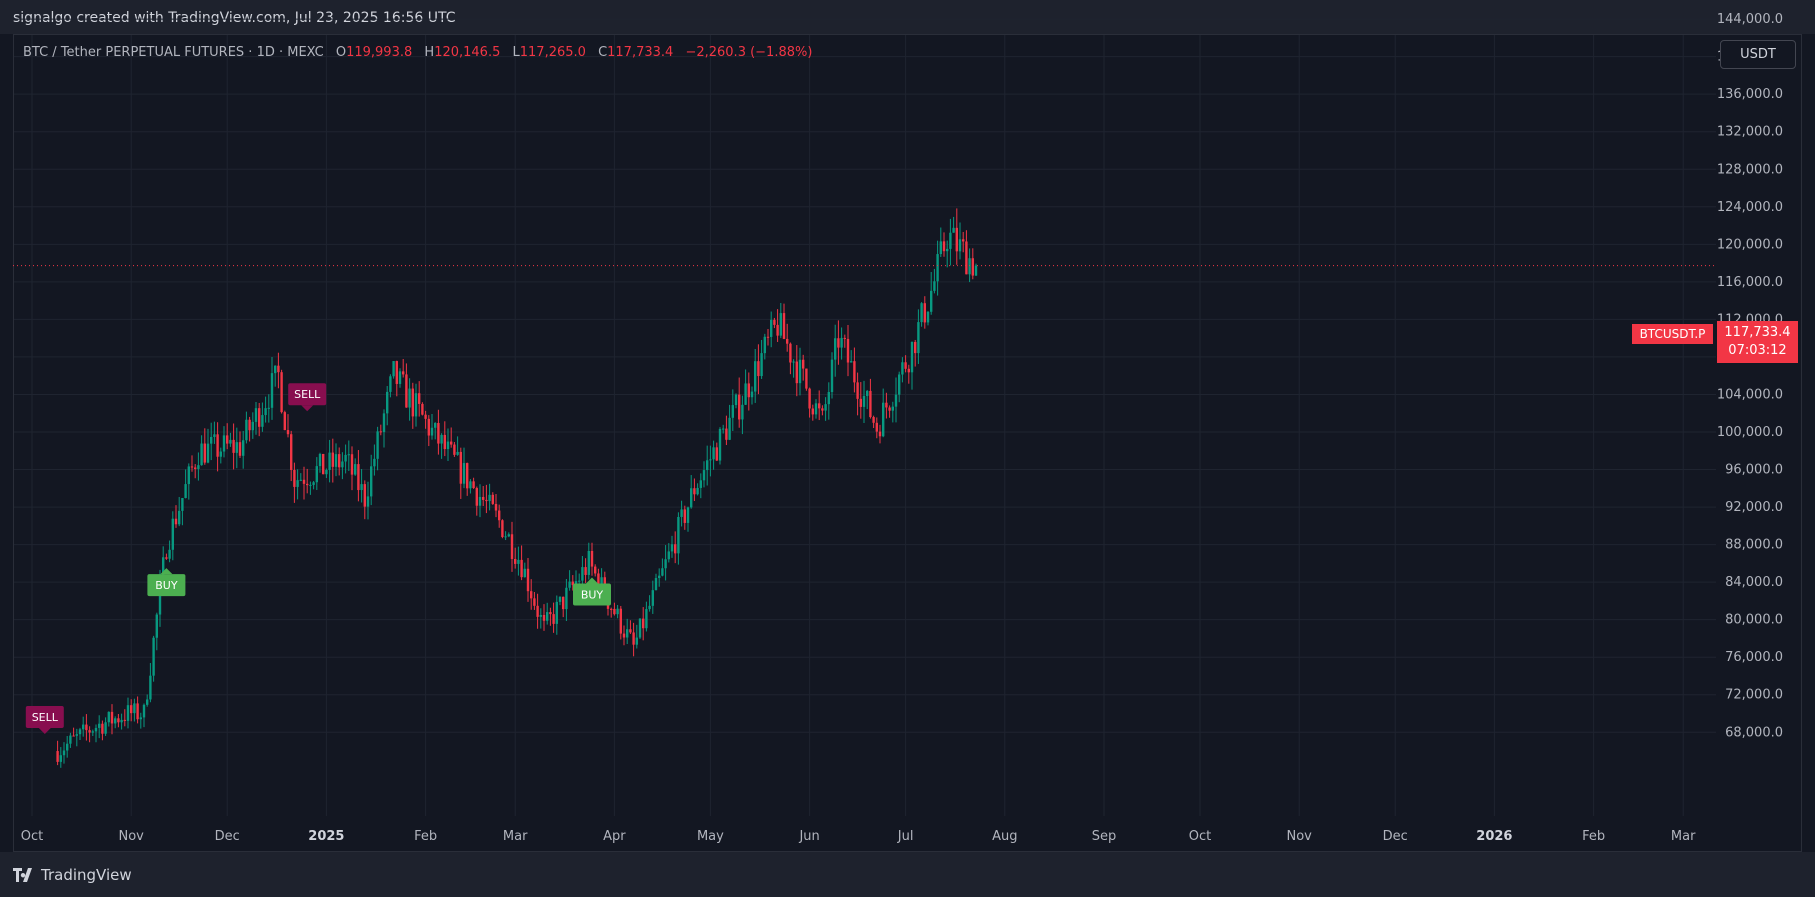 The image size is (1815, 897). Describe the element at coordinates (1750, 282) in the screenshot. I see `y-tick-label: 116,000.0` at that location.